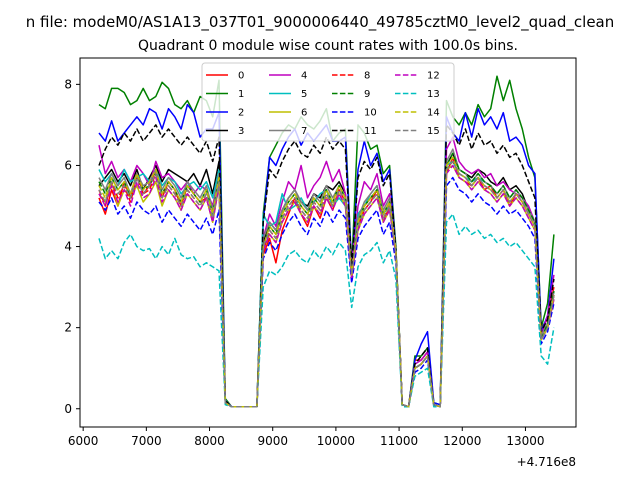 The image size is (640, 480). What do you see at coordinates (304, 76) in the screenshot?
I see `legend-label-4: 4` at bounding box center [304, 76].